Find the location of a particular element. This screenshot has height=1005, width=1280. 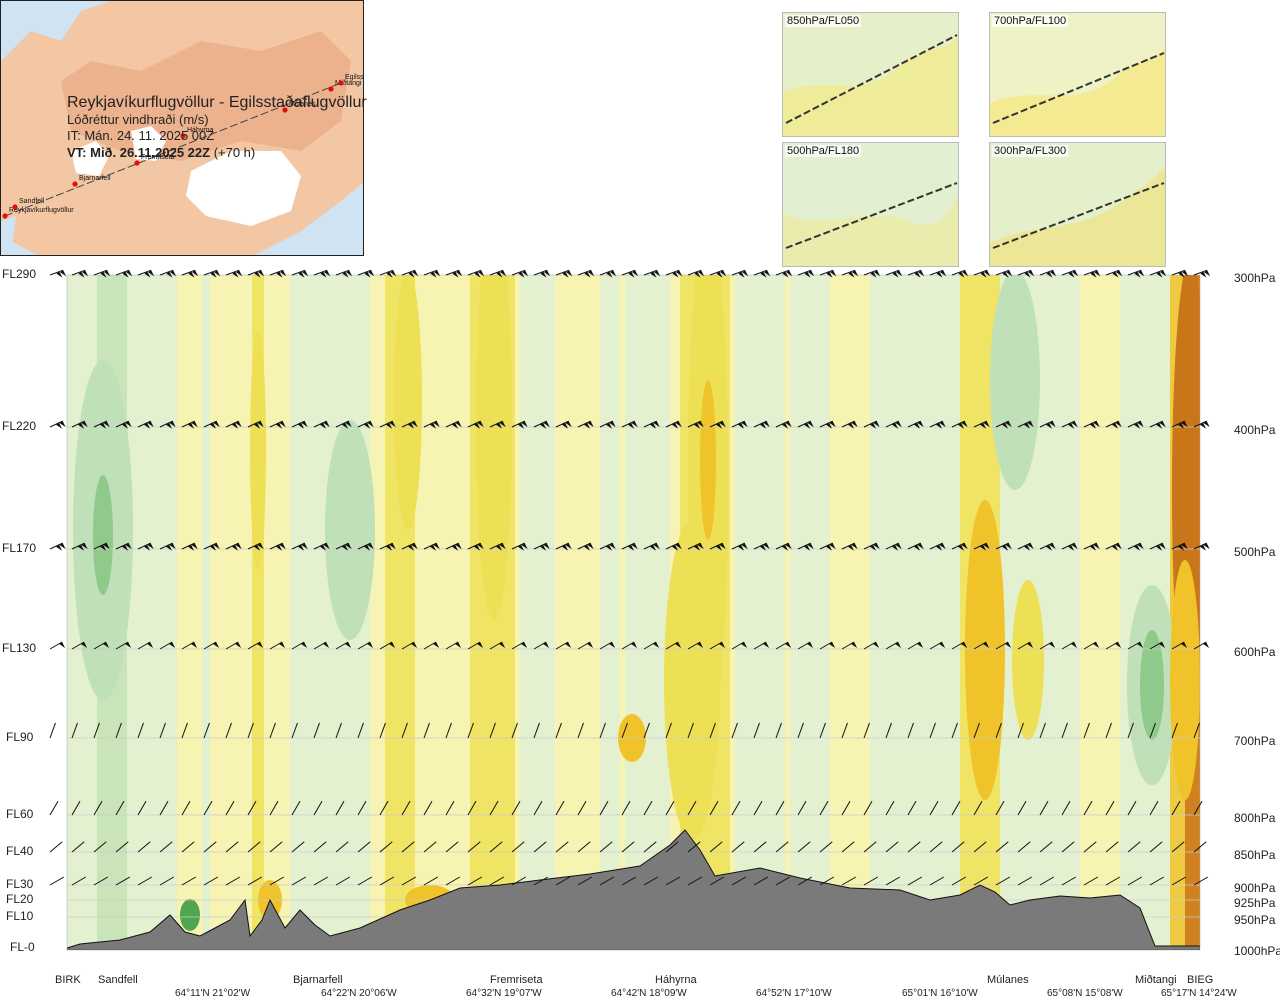

level-map-route is located at coordinates (871, 79).